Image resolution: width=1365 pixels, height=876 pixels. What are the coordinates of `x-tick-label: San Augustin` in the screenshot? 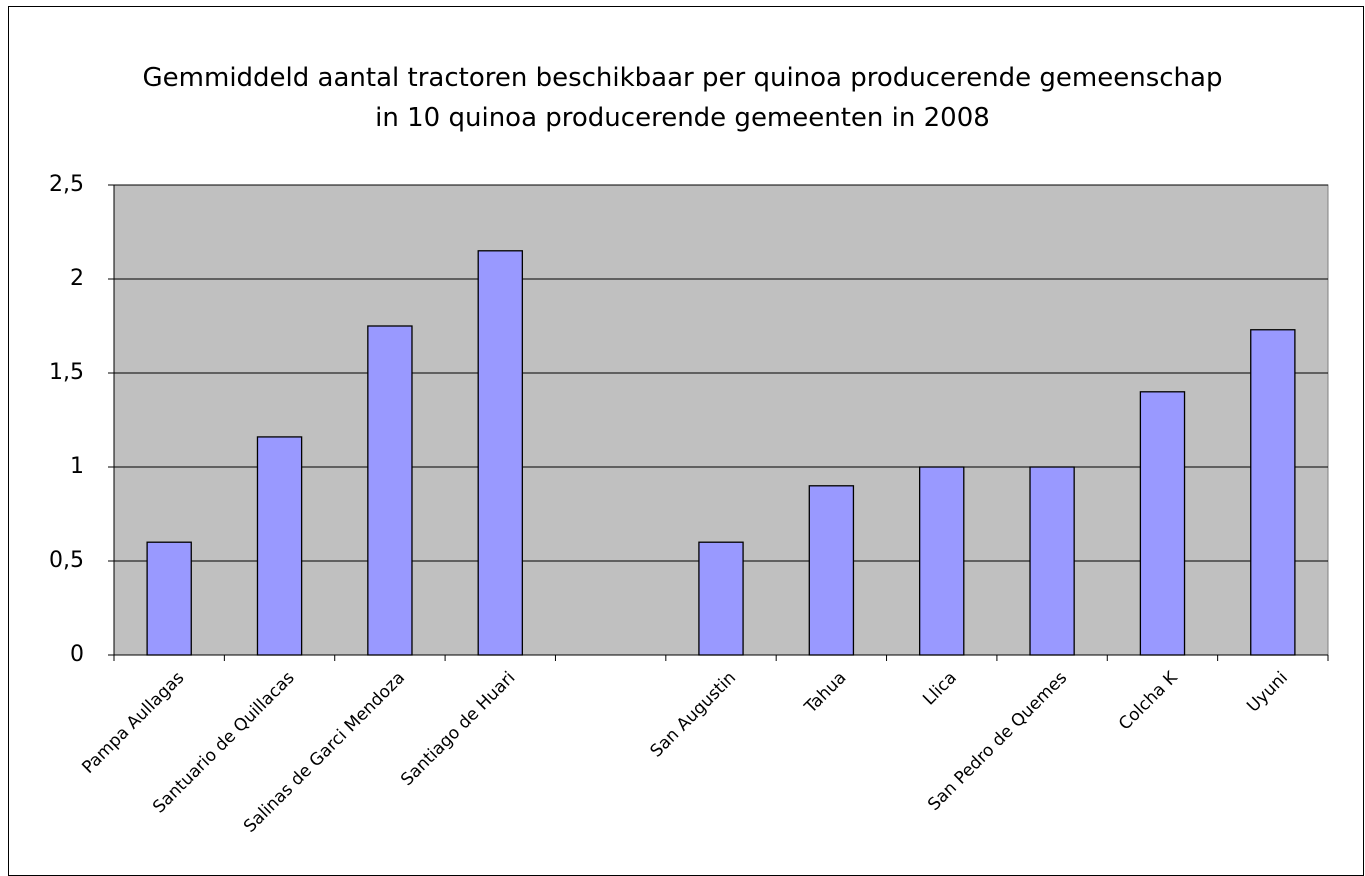 It's located at (693, 715).